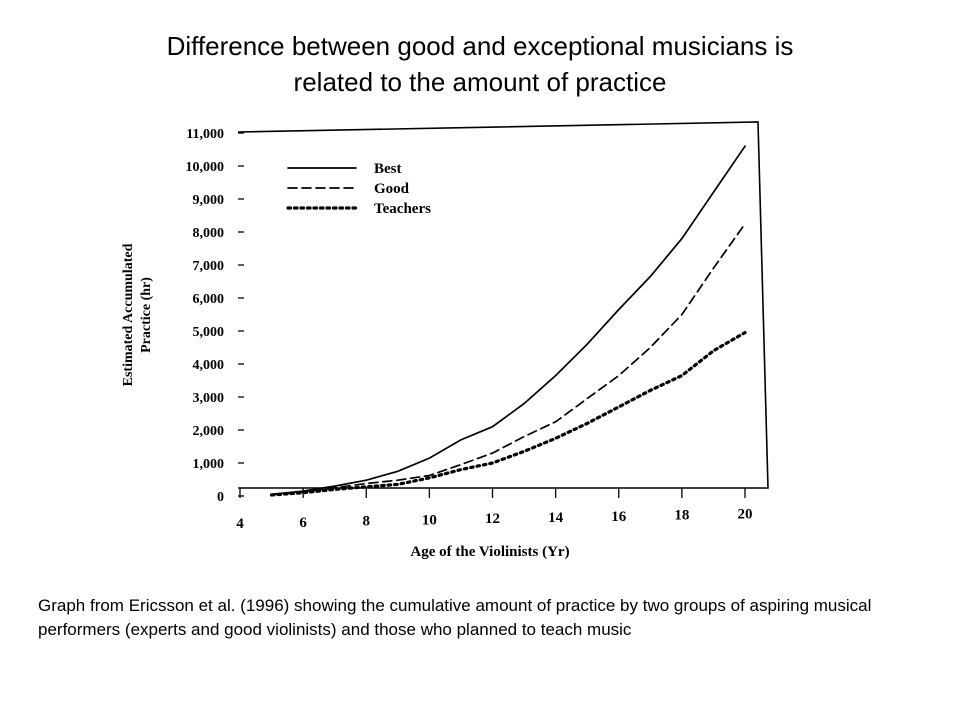  Describe the element at coordinates (429, 520) in the screenshot. I see `x-tick-label: 10` at that location.